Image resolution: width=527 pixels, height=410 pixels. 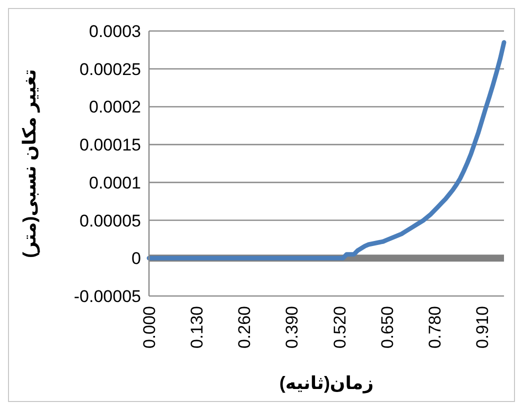 What do you see at coordinates (197, 327) in the screenshot?
I see `x-tick-label: 0.130` at bounding box center [197, 327].